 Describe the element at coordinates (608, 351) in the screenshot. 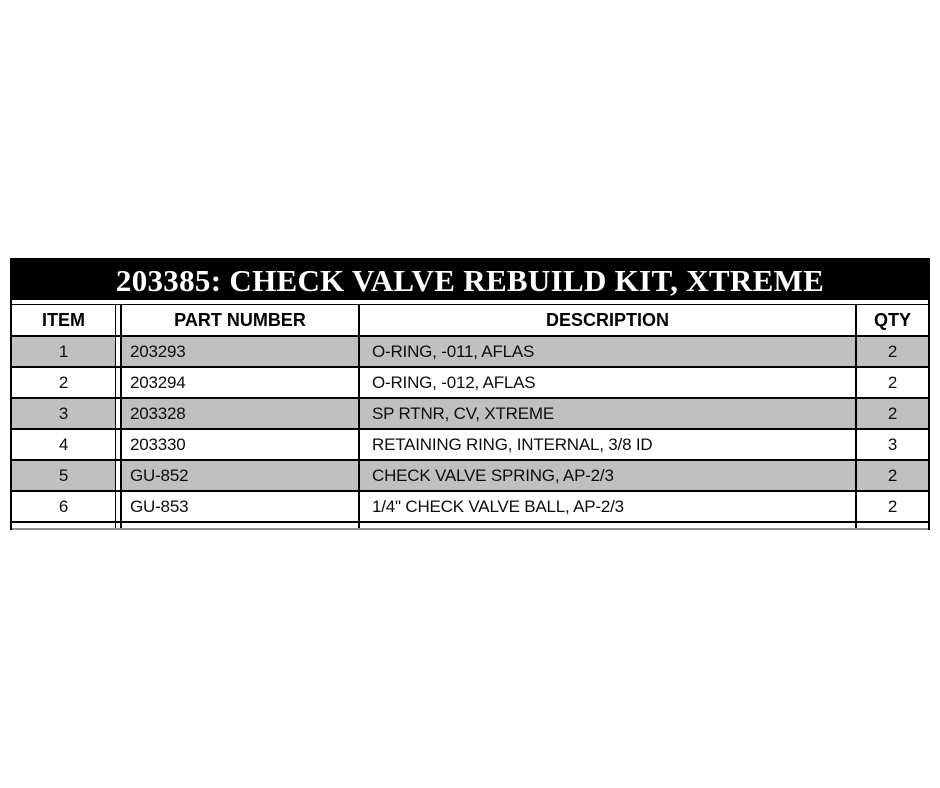

I see `description-cell: O-RING, -011, AFLAS` at that location.